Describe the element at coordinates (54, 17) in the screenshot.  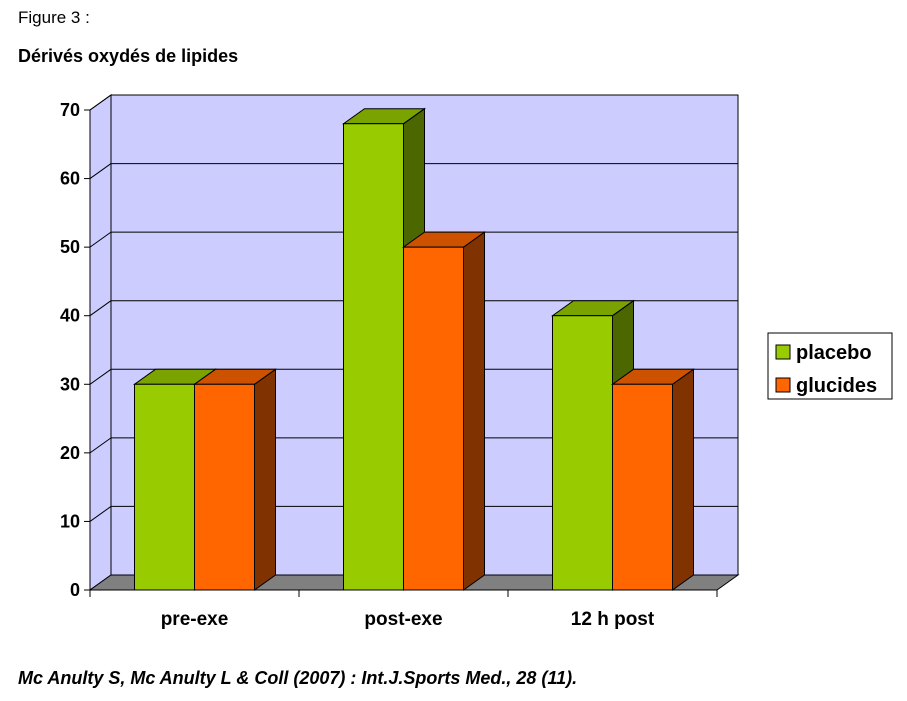
I see `figure-label: Figure 3 :` at that location.